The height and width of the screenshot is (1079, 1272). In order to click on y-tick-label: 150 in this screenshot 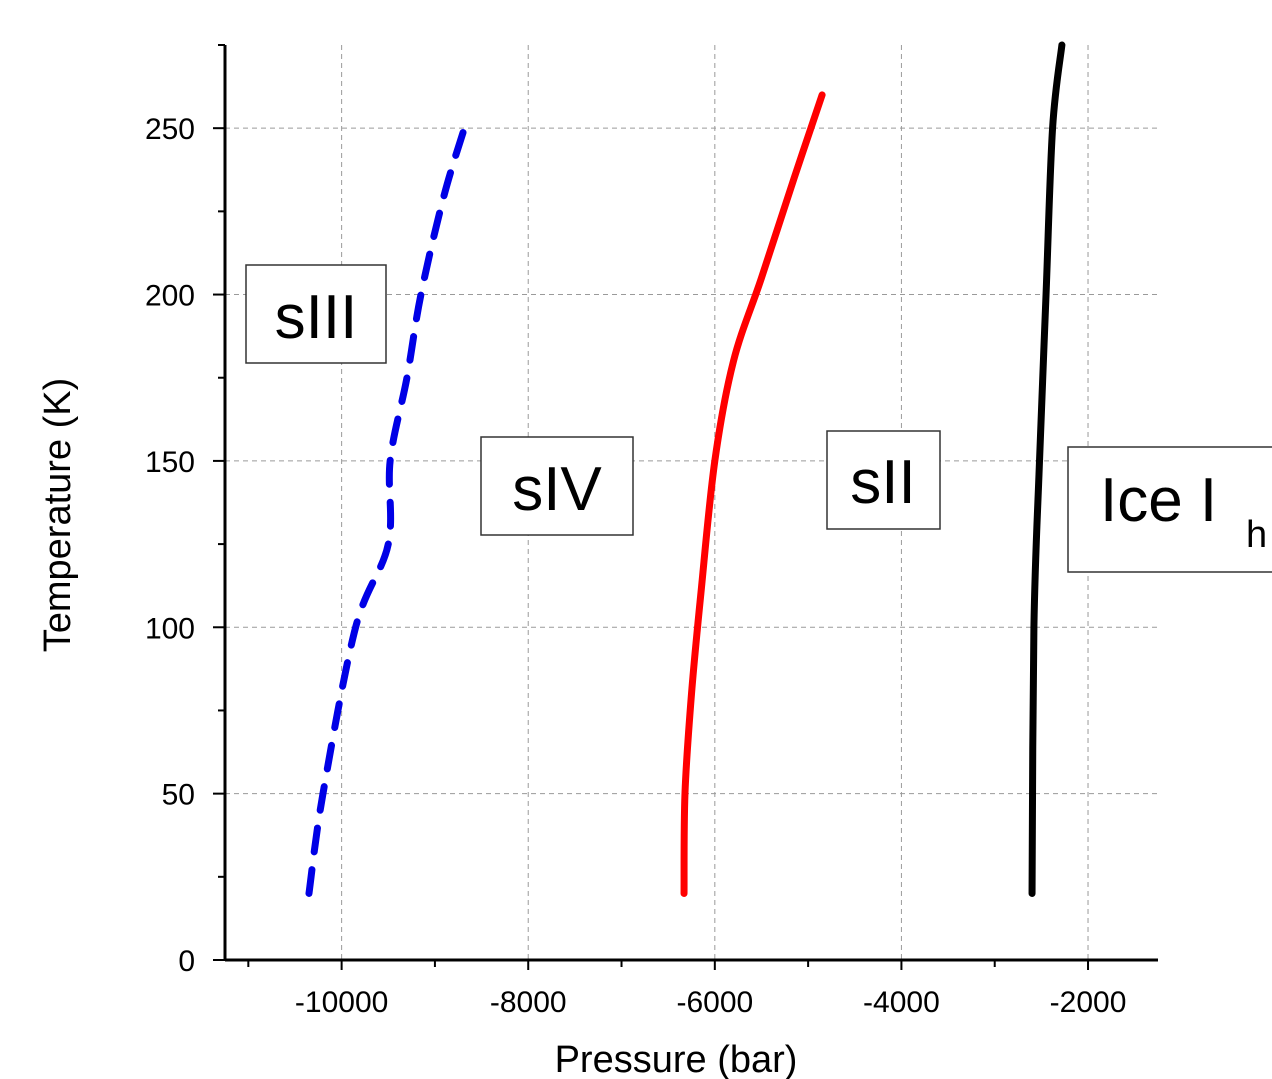, I will do `click(170, 462)`.